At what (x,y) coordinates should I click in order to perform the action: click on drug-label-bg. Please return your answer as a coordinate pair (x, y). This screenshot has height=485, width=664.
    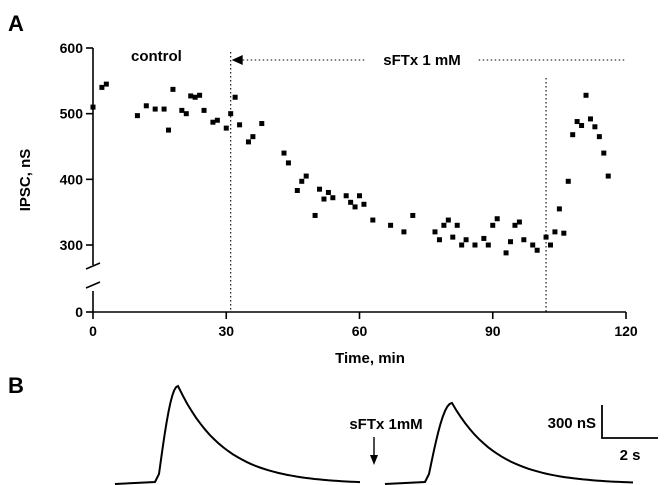
    Looking at the image, I should click on (422, 60).